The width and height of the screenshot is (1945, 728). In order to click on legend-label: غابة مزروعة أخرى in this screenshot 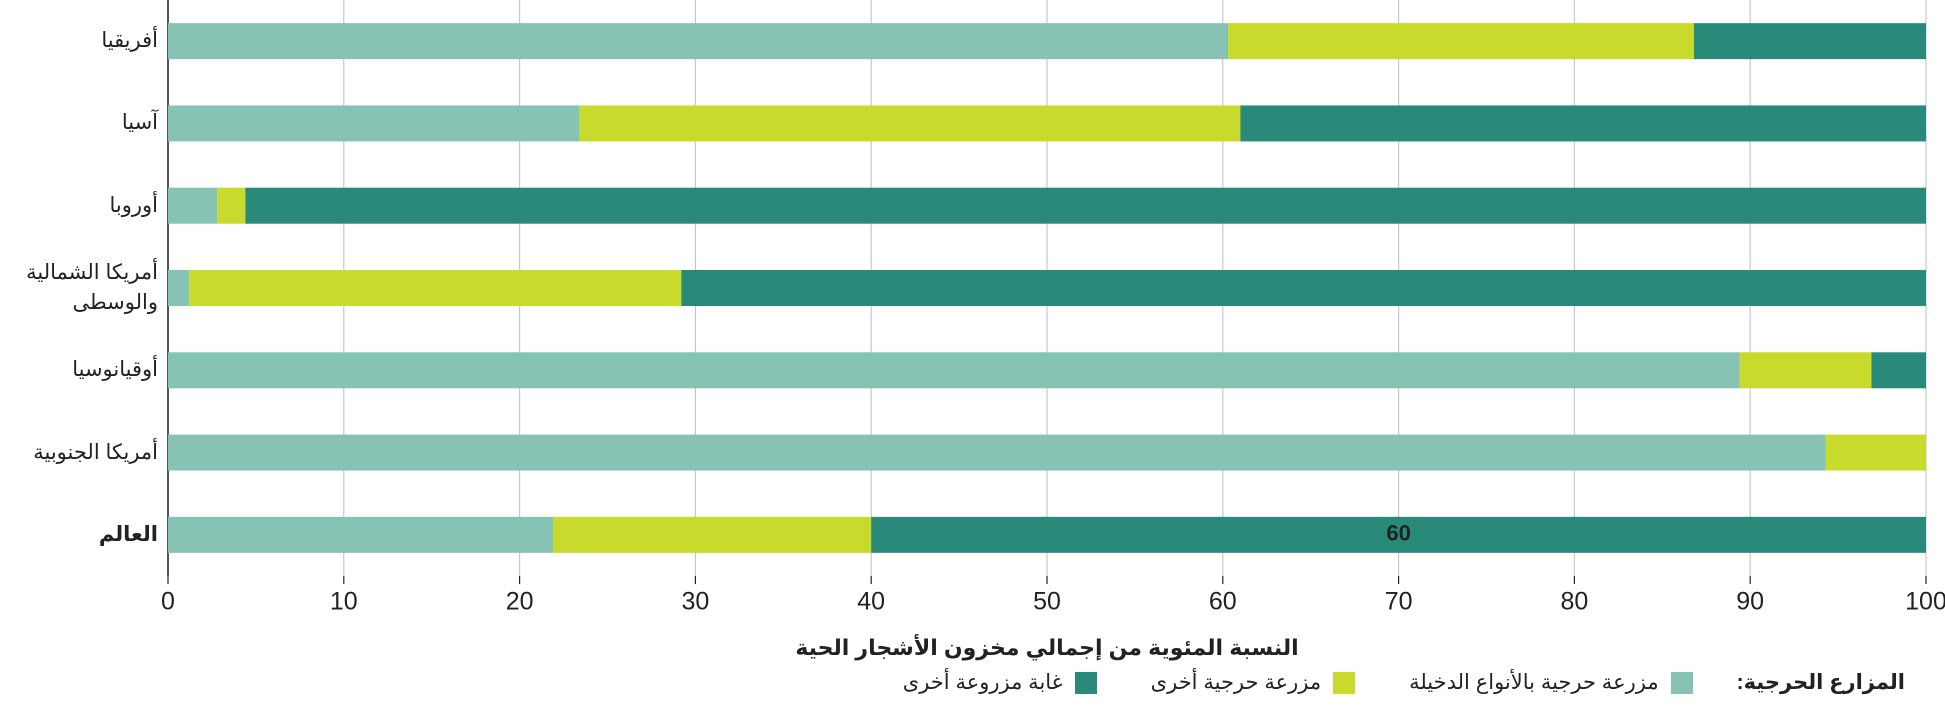, I will do `click(982, 682)`.